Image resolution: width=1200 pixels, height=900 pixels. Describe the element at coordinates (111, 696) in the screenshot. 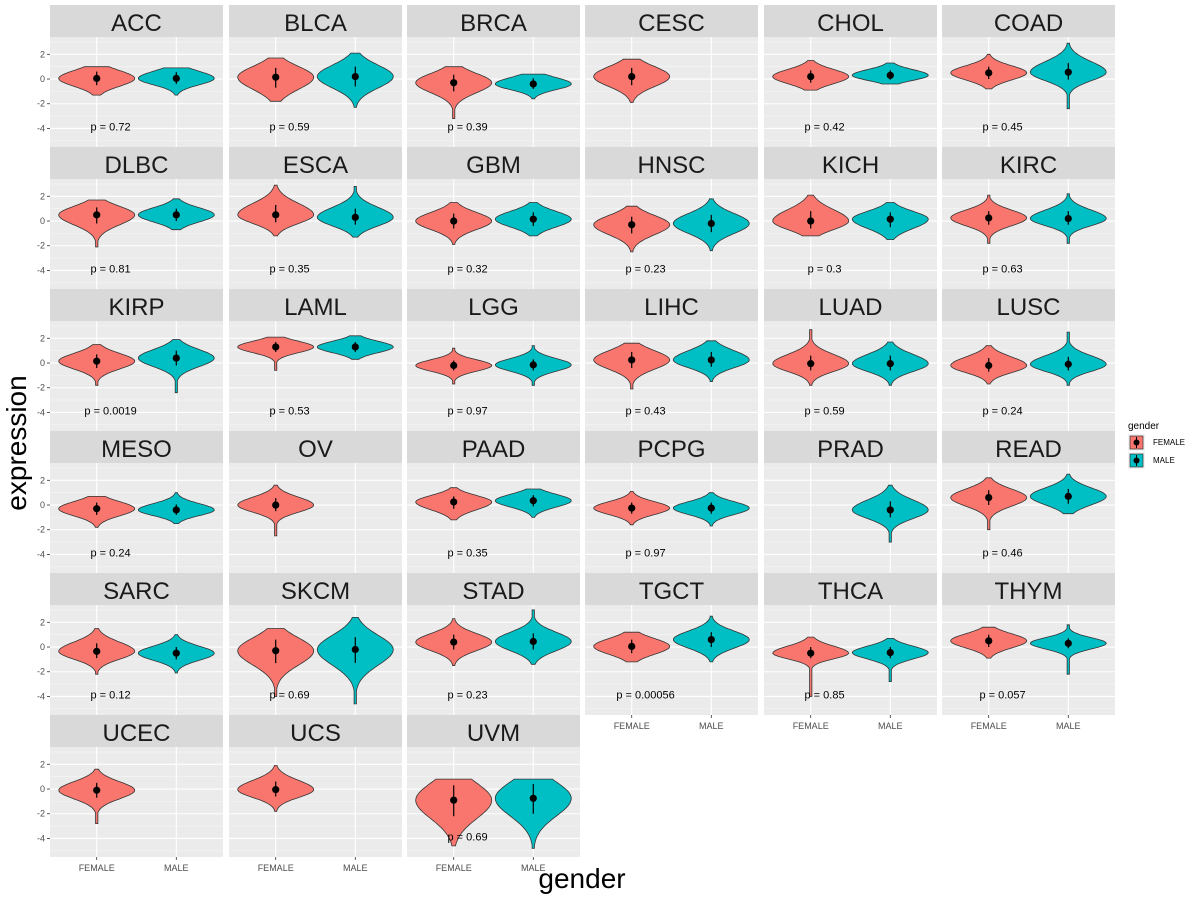

I see `p-value-label: p = 0.12` at that location.